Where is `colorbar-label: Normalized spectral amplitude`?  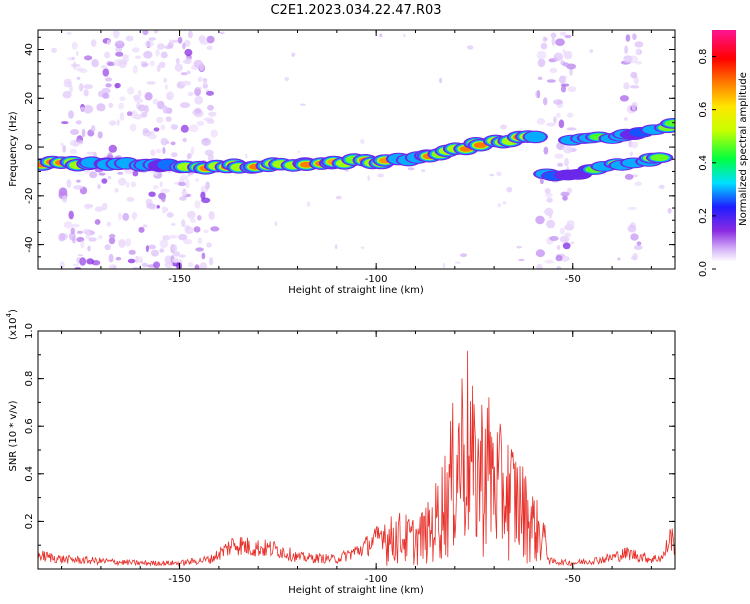 colorbar-label: Normalized spectral amplitude is located at coordinates (743, 149).